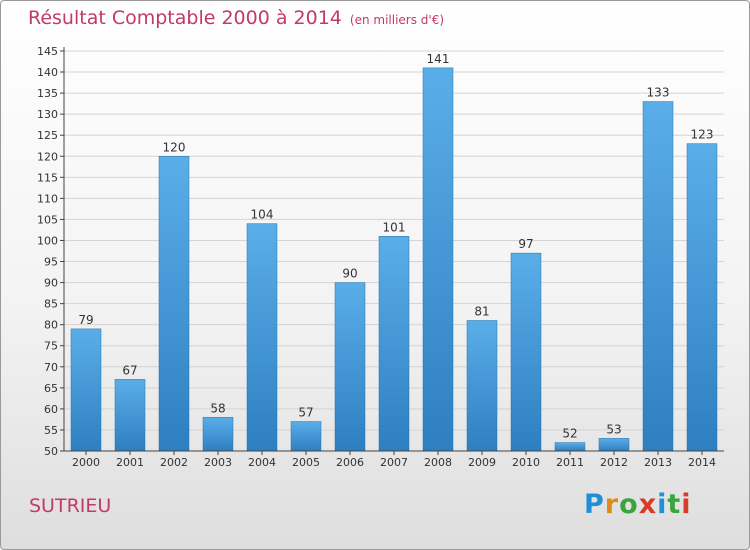 This screenshot has width=750, height=550. Describe the element at coordinates (51, 346) in the screenshot. I see `y-tick-label: 75` at that location.